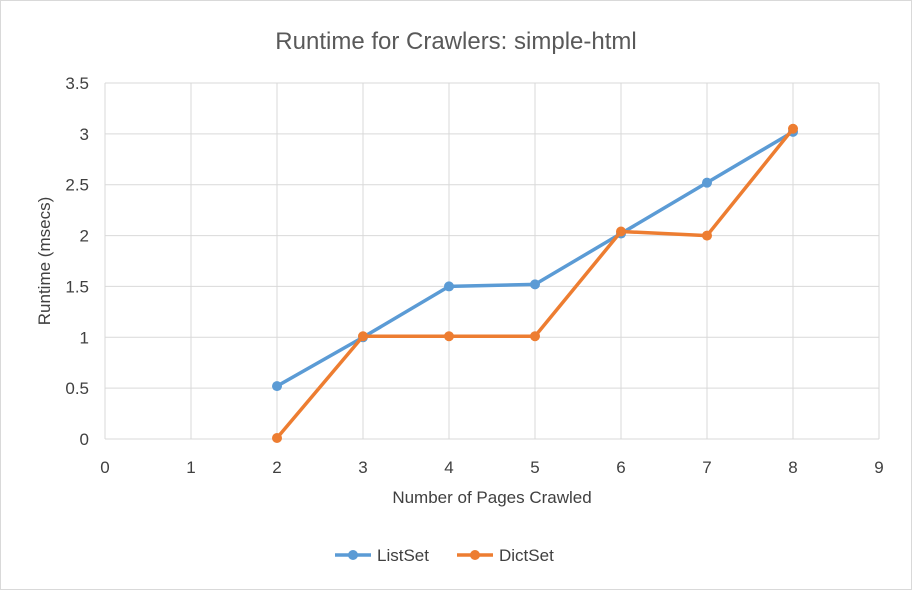 Image resolution: width=912 pixels, height=596 pixels. I want to click on x-tick-label: 3, so click(362, 467).